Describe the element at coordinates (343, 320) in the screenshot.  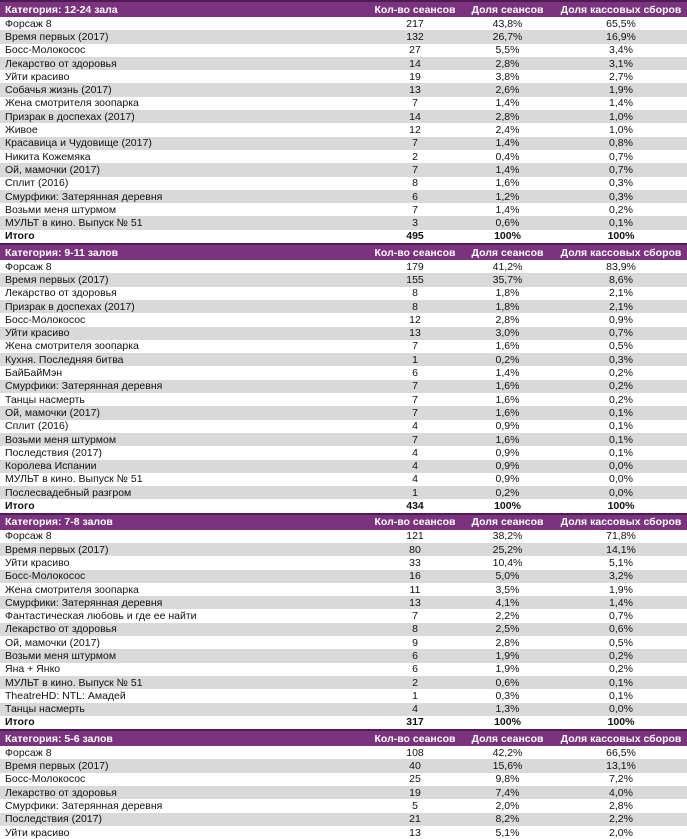
I see `table-row: Босс-Молокосос 12 2,8% 0,9%` at that location.